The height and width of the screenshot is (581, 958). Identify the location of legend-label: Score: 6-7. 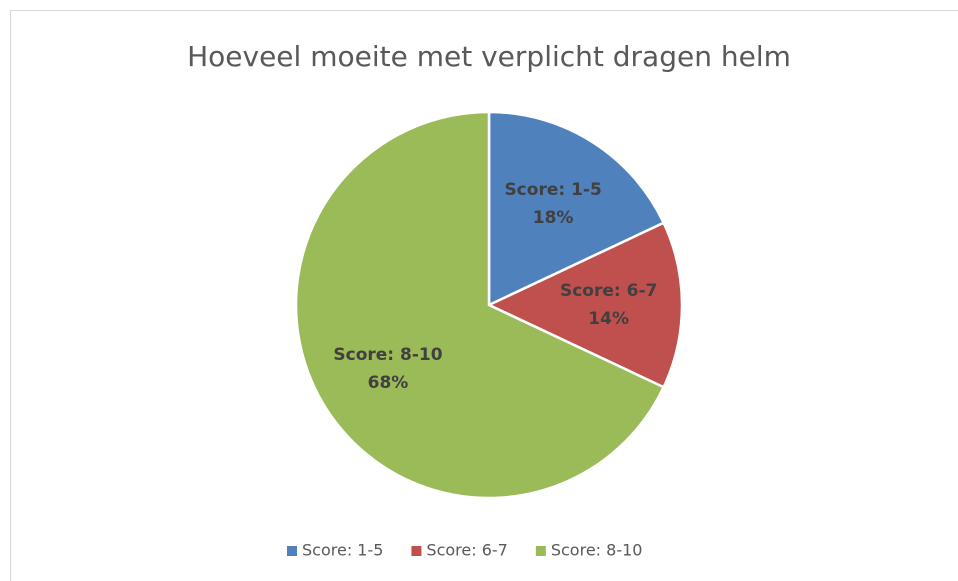
(466, 550).